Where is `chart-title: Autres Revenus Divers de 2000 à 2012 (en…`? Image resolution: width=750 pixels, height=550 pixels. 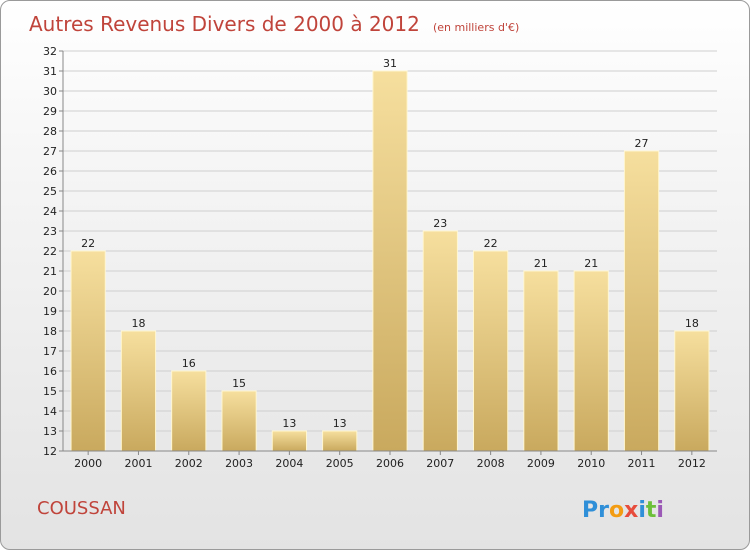 chart-title: Autres Revenus Divers de 2000 à 2012 (en… is located at coordinates (274, 24).